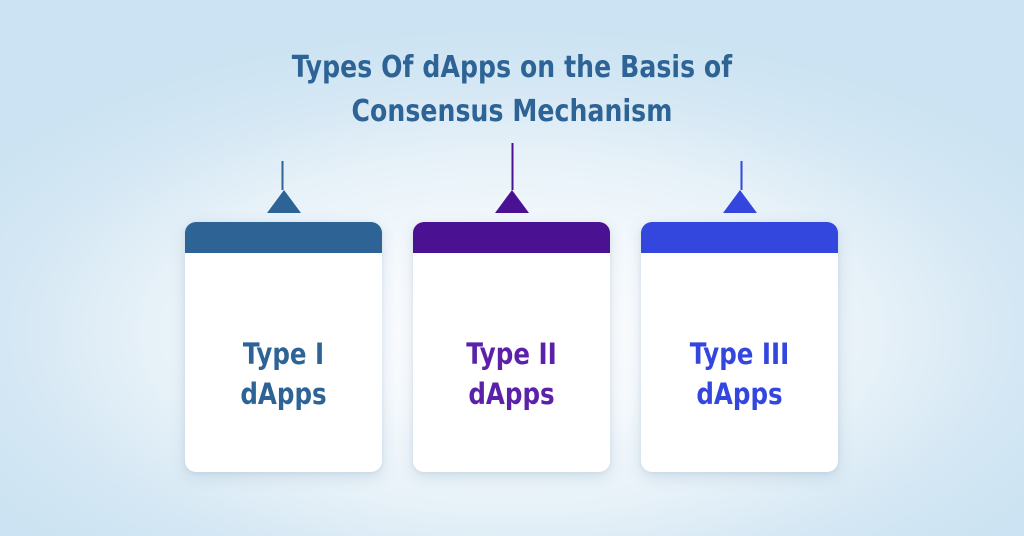 Image resolution: width=1024 pixels, height=536 pixels. I want to click on card-label: Type III dApps, so click(739, 374).